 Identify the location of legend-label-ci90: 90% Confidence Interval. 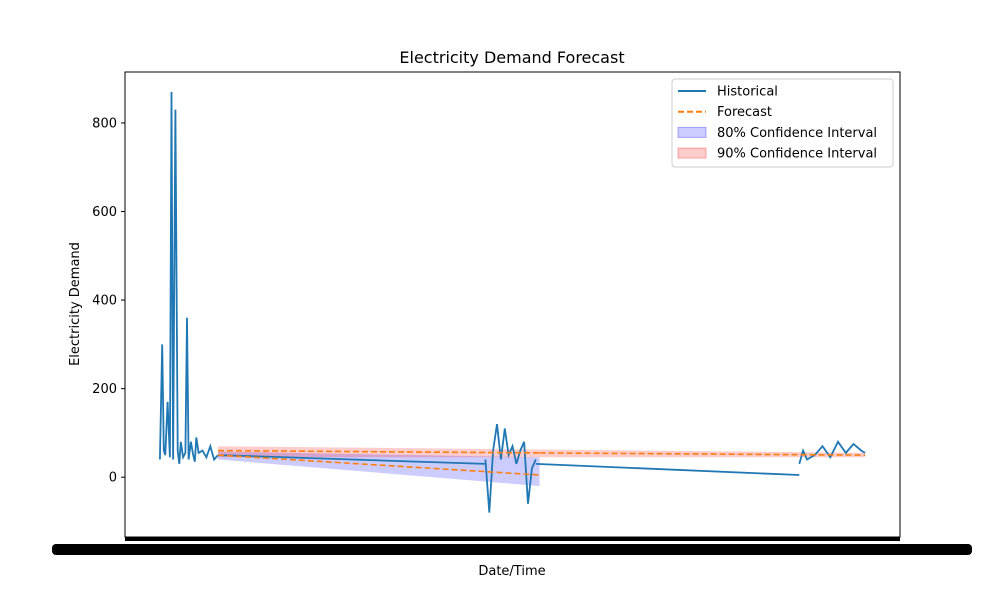
(797, 154).